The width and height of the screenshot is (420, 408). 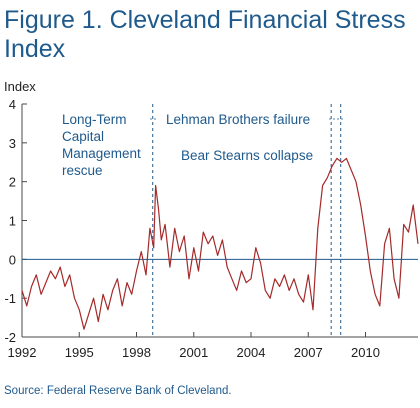 What do you see at coordinates (12, 182) in the screenshot?
I see `y-tick-label: 2` at bounding box center [12, 182].